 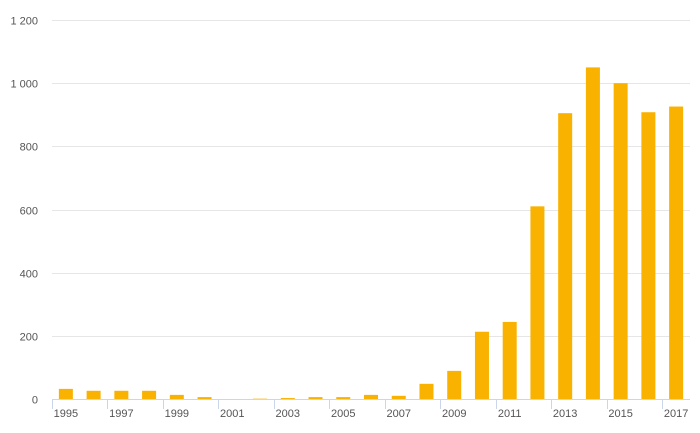 I want to click on bar-2004, so click(x=315, y=398).